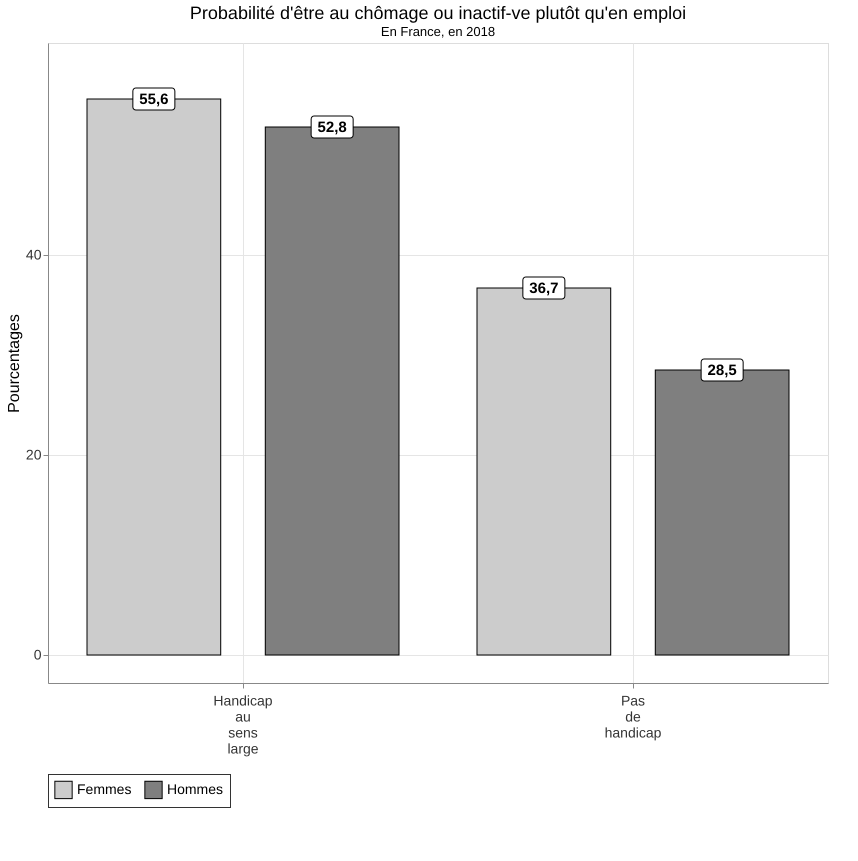  I want to click on x-tick-label: Pas de handicap, so click(633, 716).